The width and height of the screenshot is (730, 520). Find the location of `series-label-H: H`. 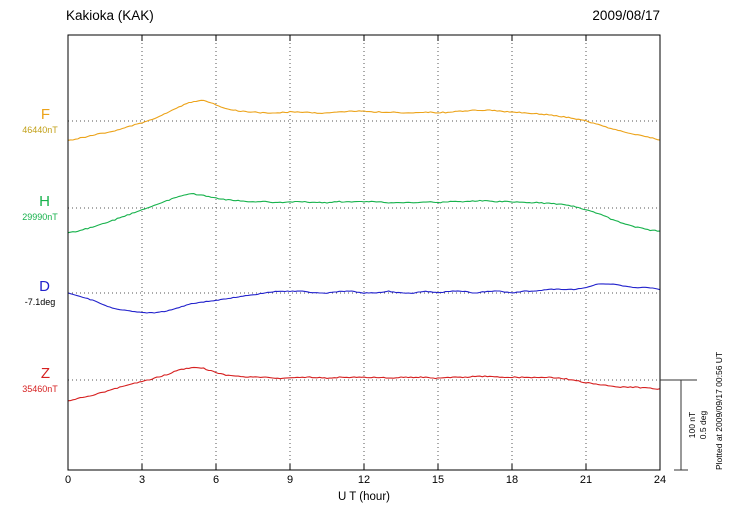

series-label-H: H is located at coordinates (44, 201).